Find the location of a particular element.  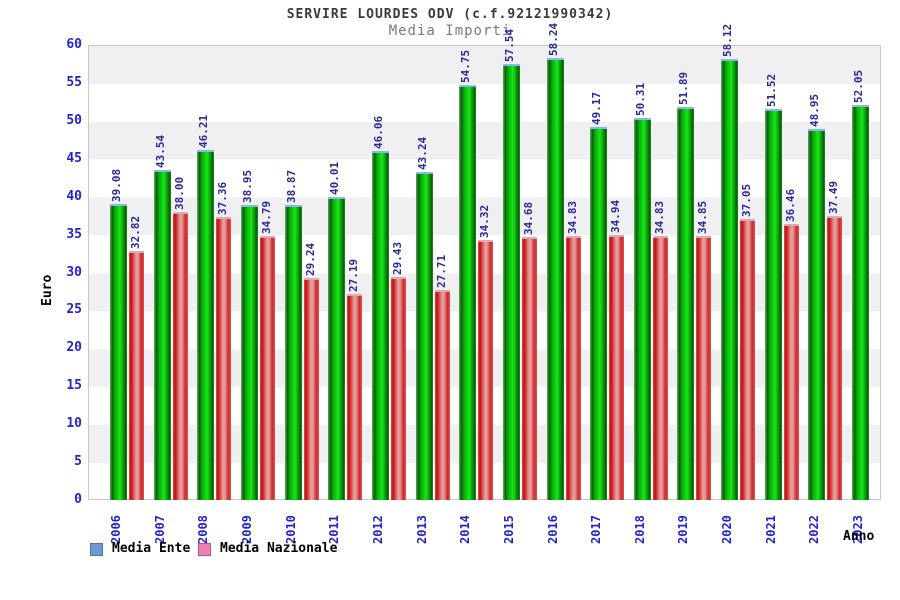

value-label-media-ente: 43.24 is located at coordinates (422, 153).